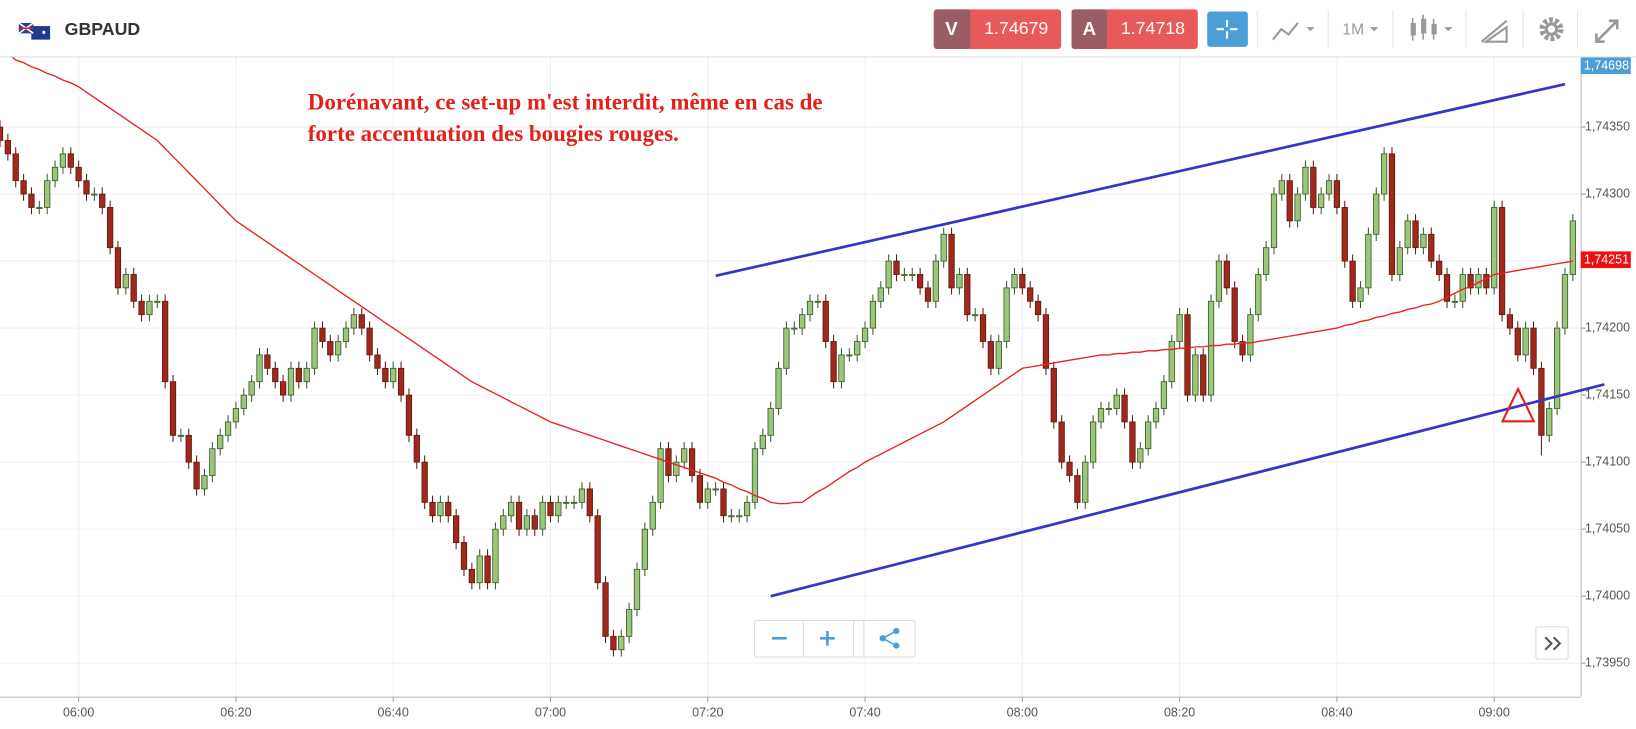 The height and width of the screenshot is (729, 1636). Describe the element at coordinates (1606, 260) in the screenshot. I see `price-tag-label: 1,74251` at that location.